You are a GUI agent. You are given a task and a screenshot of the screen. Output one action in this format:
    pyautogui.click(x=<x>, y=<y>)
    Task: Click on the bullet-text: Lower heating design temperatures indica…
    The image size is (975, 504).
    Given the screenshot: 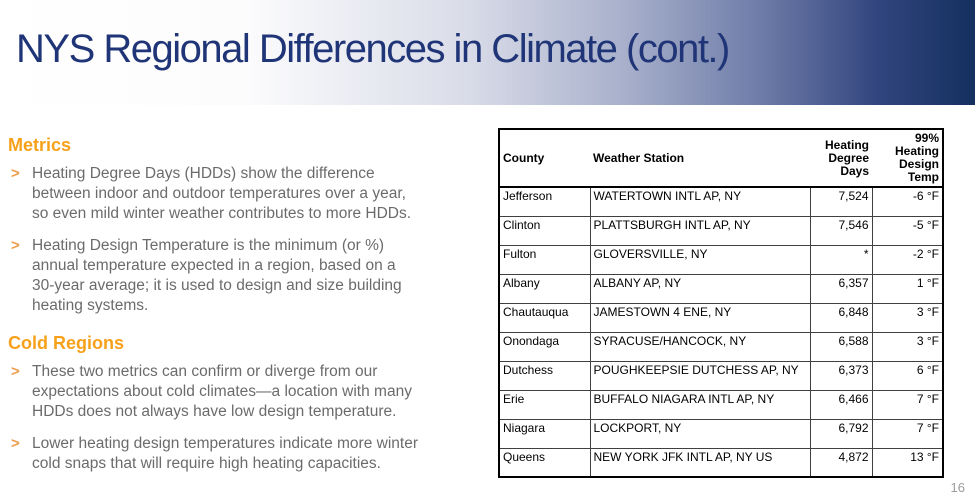 What is the action you would take?
    pyautogui.click(x=225, y=453)
    